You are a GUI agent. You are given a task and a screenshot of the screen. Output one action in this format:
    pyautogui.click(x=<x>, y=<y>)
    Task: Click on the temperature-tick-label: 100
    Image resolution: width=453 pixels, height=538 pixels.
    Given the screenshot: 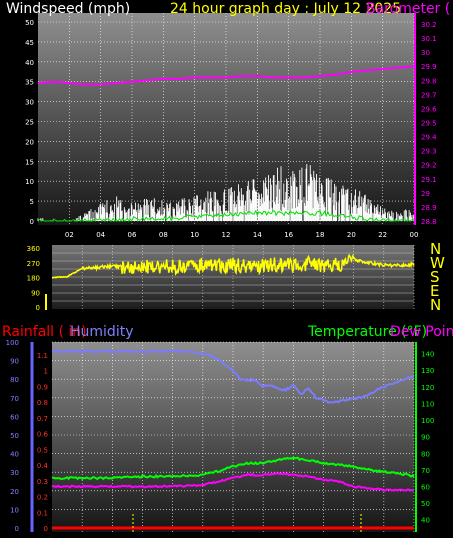 What is the action you would take?
    pyautogui.click(x=427, y=421)
    